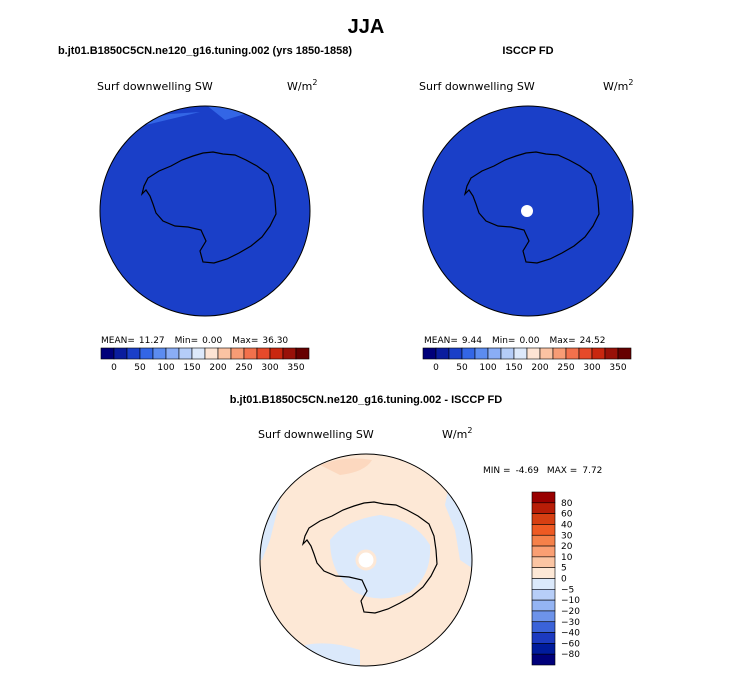 The width and height of the screenshot is (733, 673). I want to click on obs-colorbar-tick-label: 300, so click(591, 368).